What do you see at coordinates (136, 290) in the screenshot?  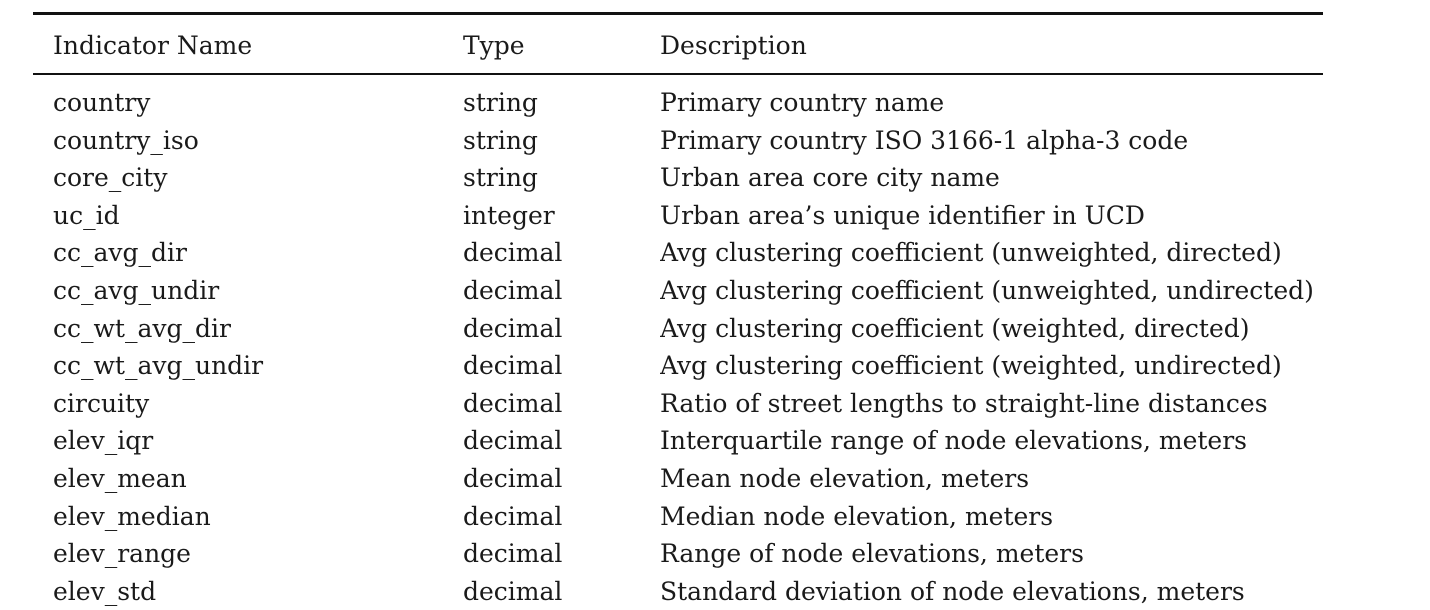 I see `cell-indicator-name: cc_avg_undir` at bounding box center [136, 290].